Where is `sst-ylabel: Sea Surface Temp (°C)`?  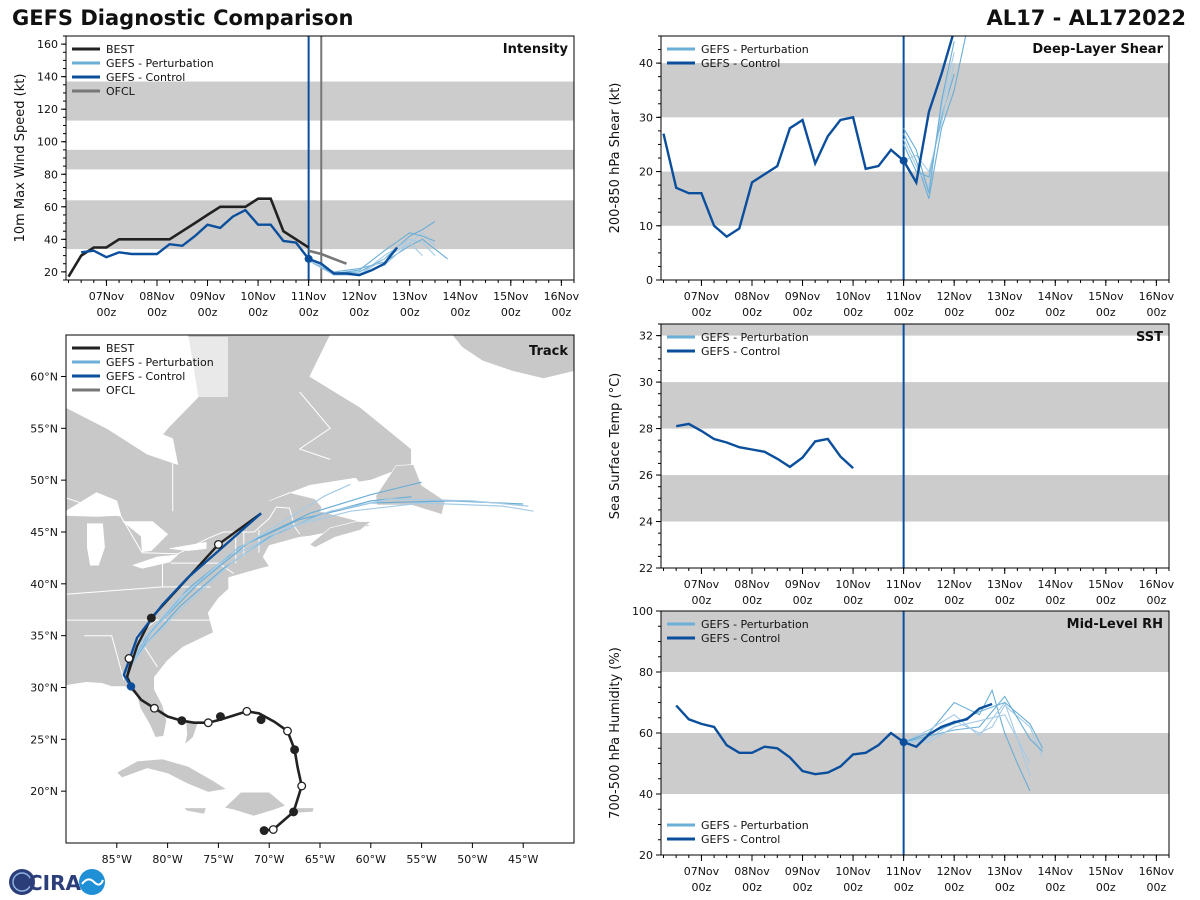 sst-ylabel: Sea Surface Temp (°C) is located at coordinates (615, 446).